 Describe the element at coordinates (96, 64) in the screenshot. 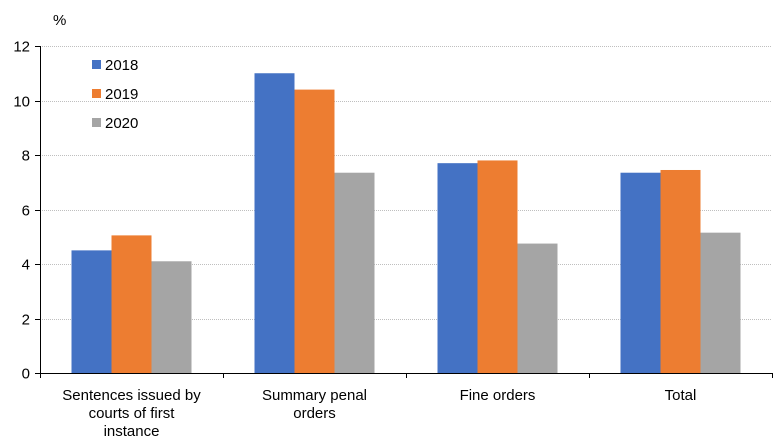

I see `legend-swatch-2018` at that location.